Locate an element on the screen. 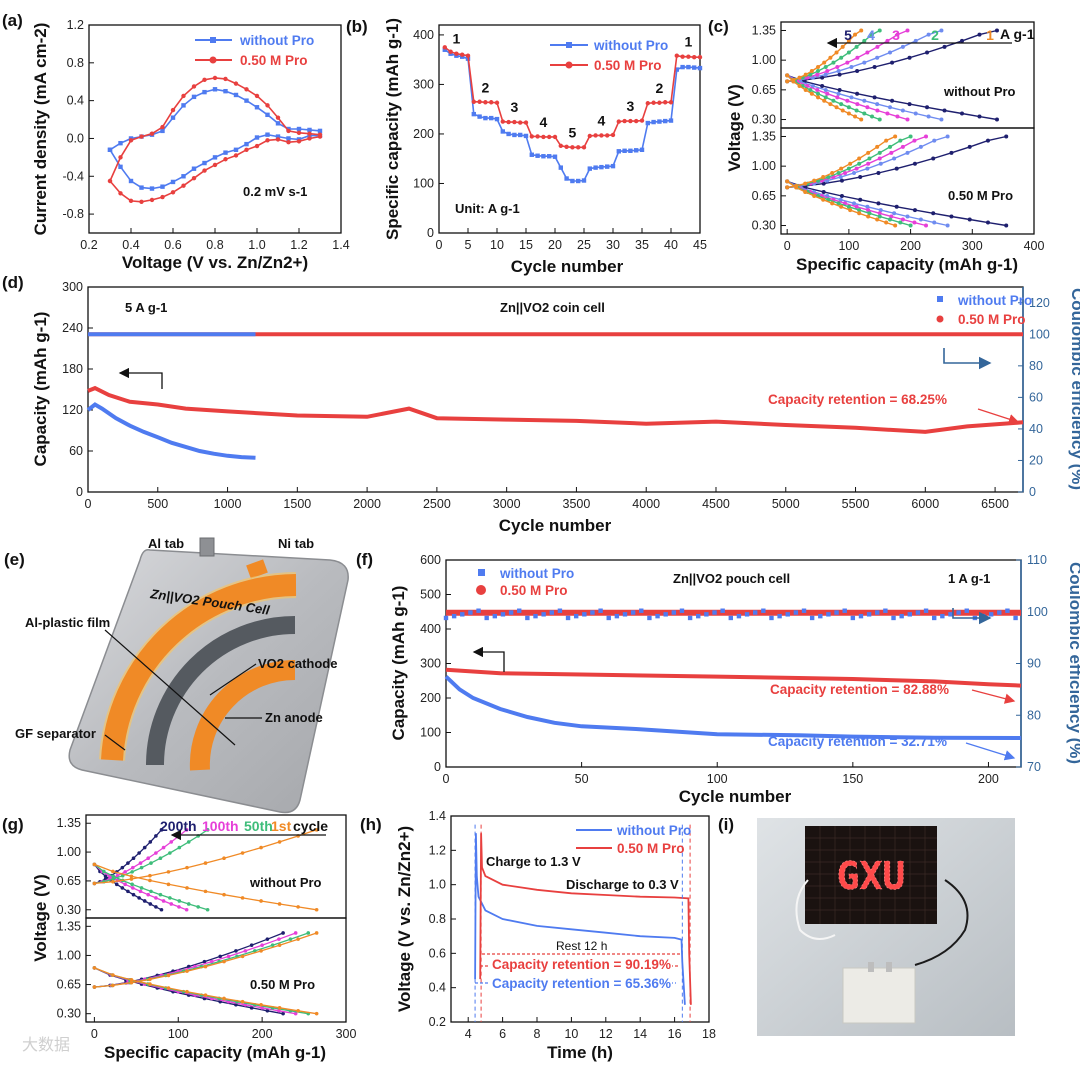 The height and width of the screenshot is (1065, 1080). panel-d-capacity-050m-pro is located at coordinates (555, 409).